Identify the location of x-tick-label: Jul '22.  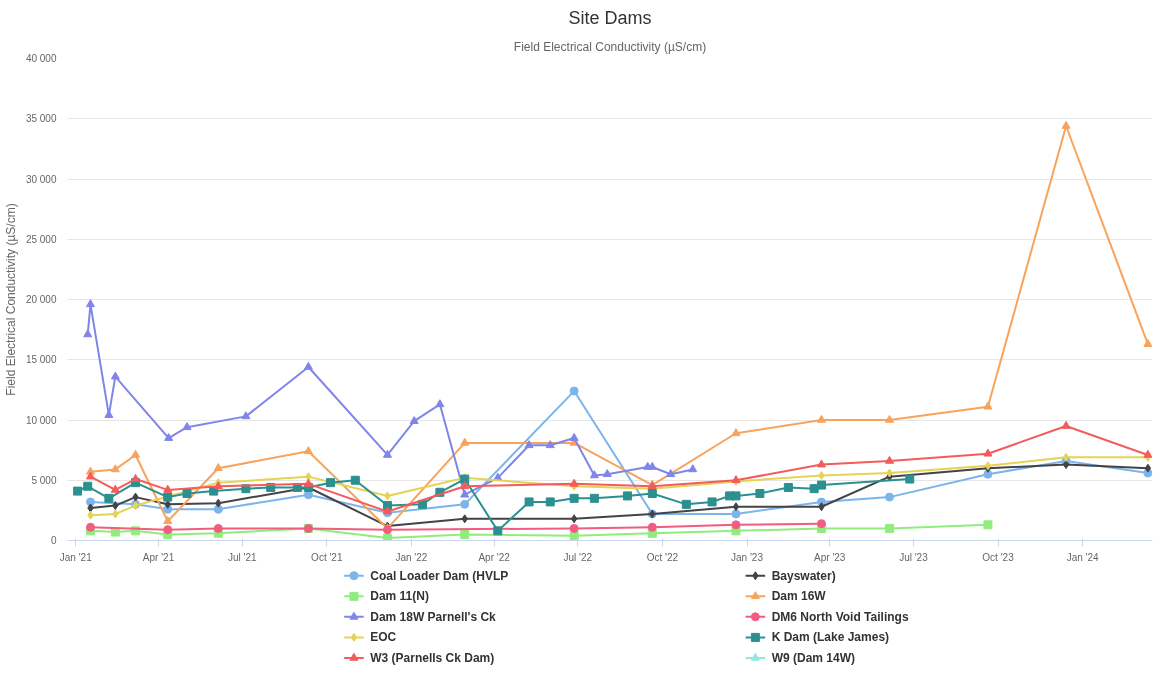
(578, 557).